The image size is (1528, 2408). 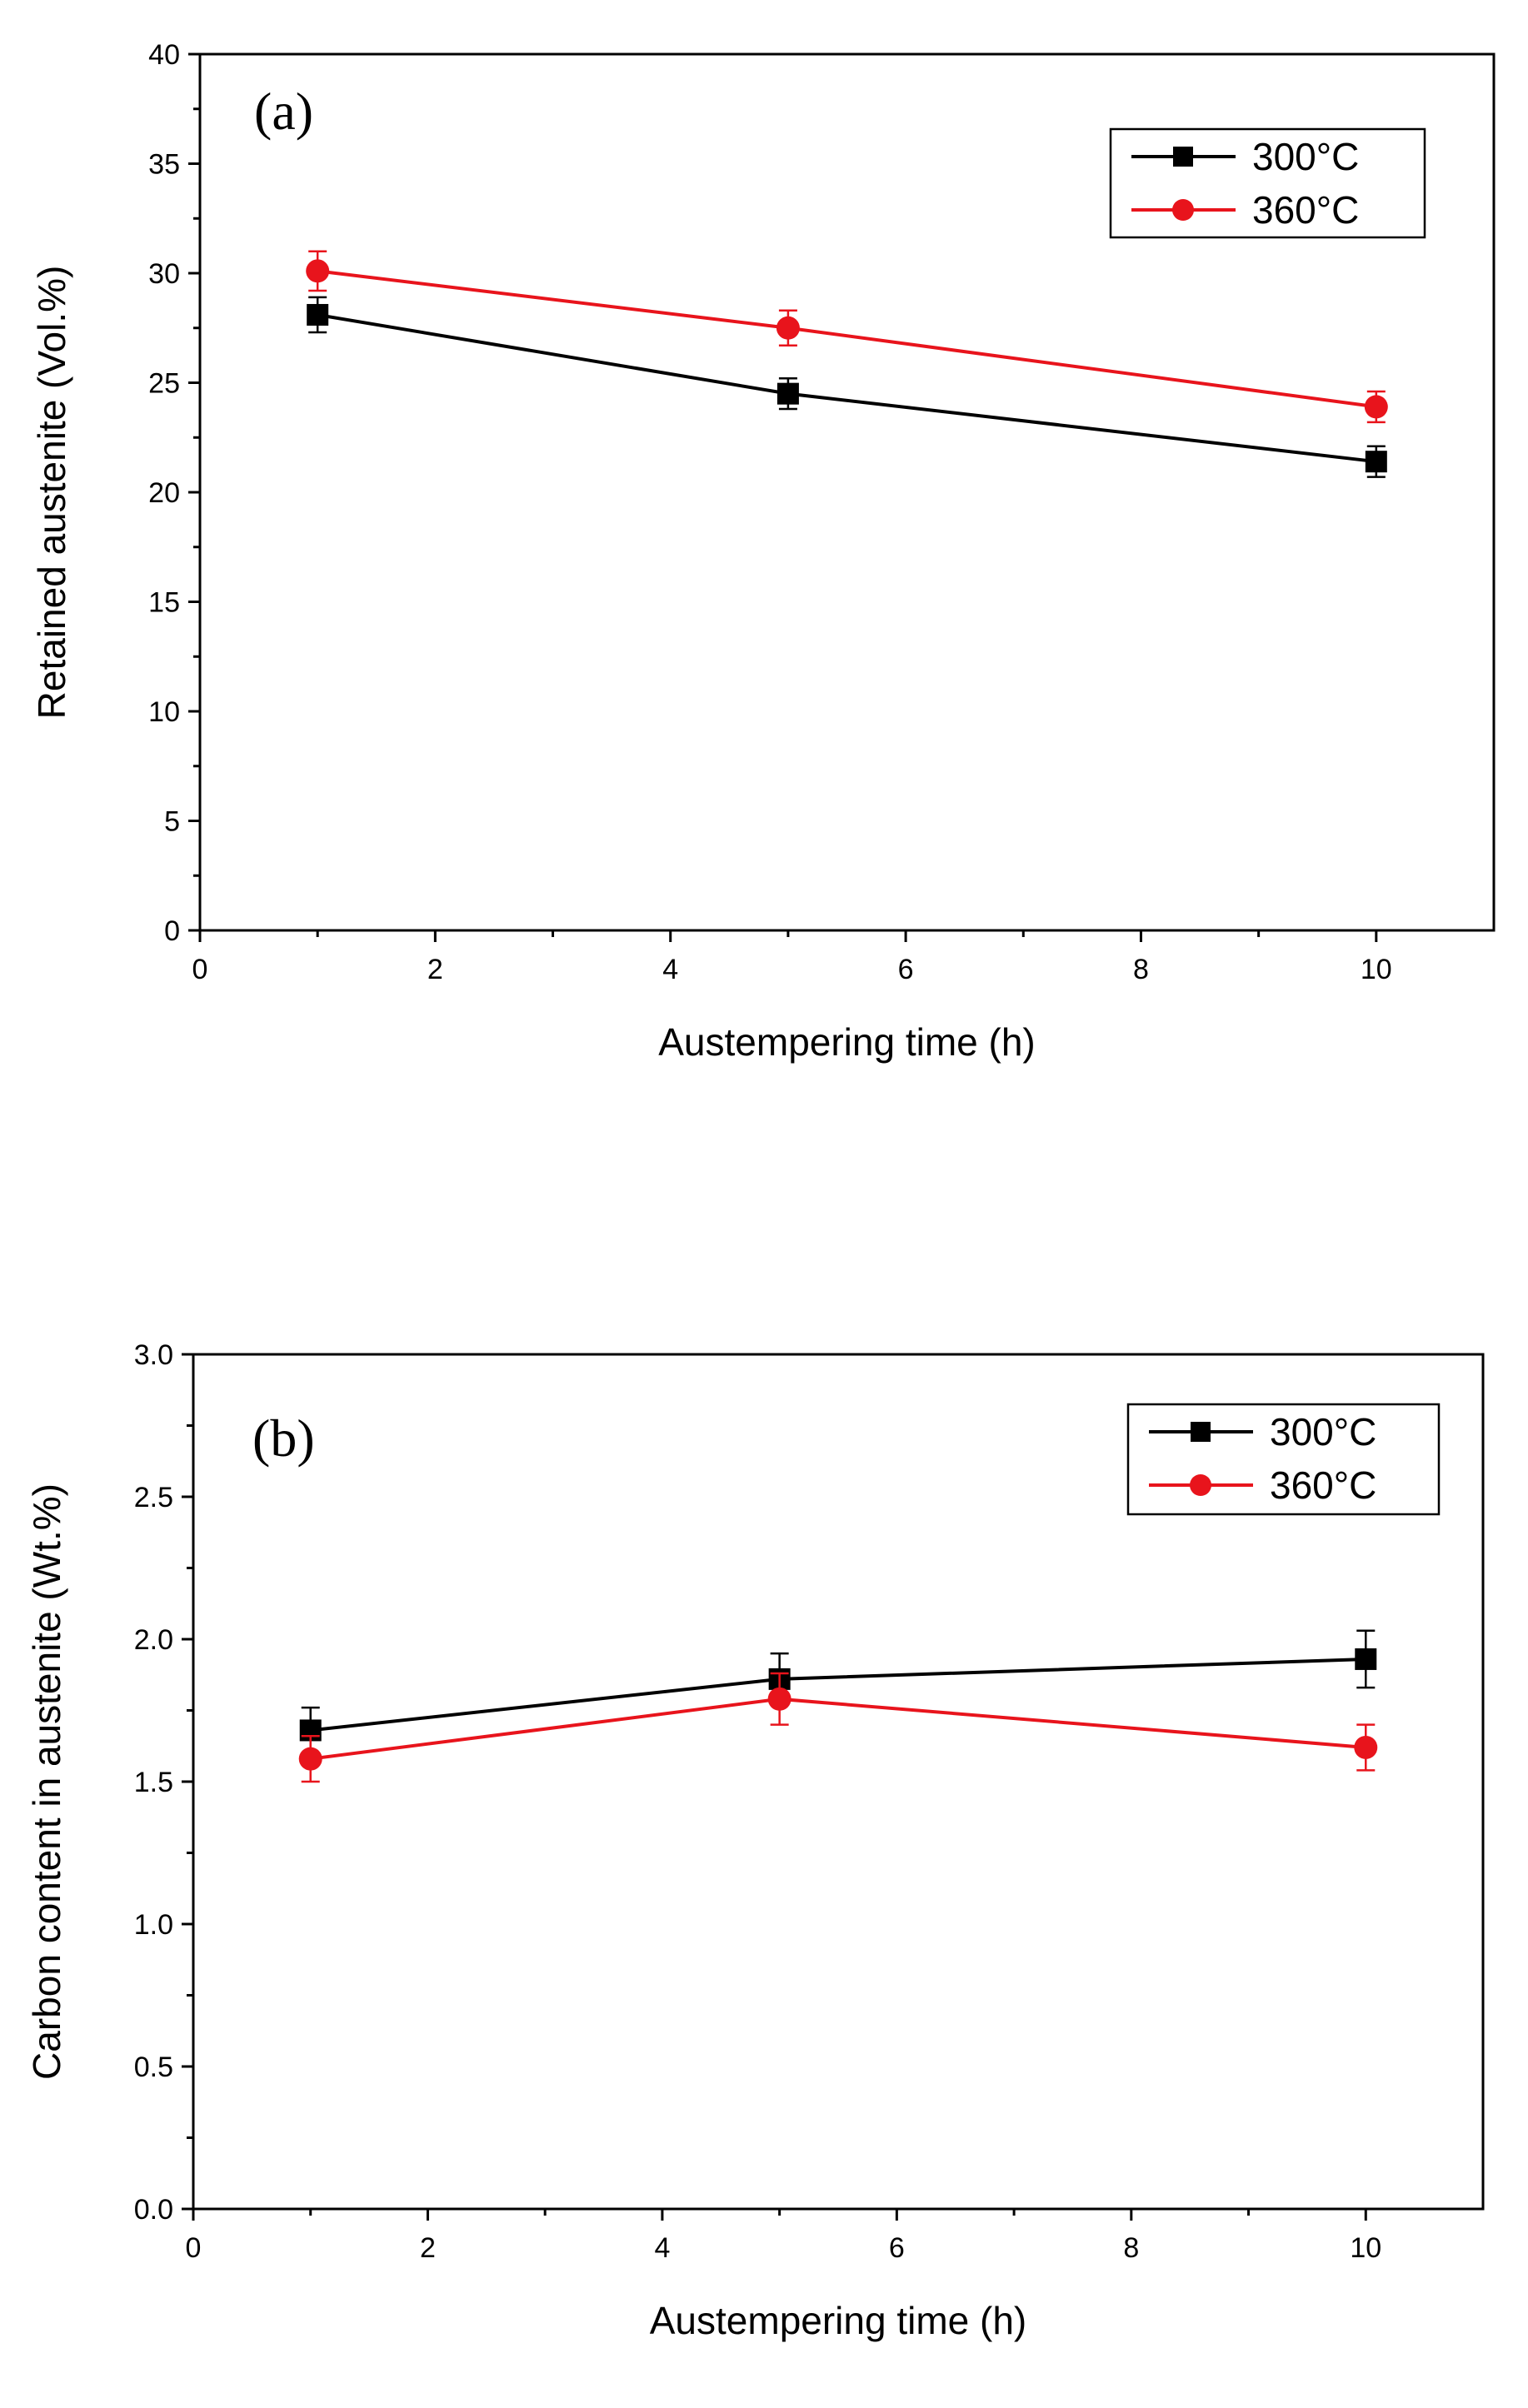 I want to click on y-tick-label: 40, so click(x=164, y=55).